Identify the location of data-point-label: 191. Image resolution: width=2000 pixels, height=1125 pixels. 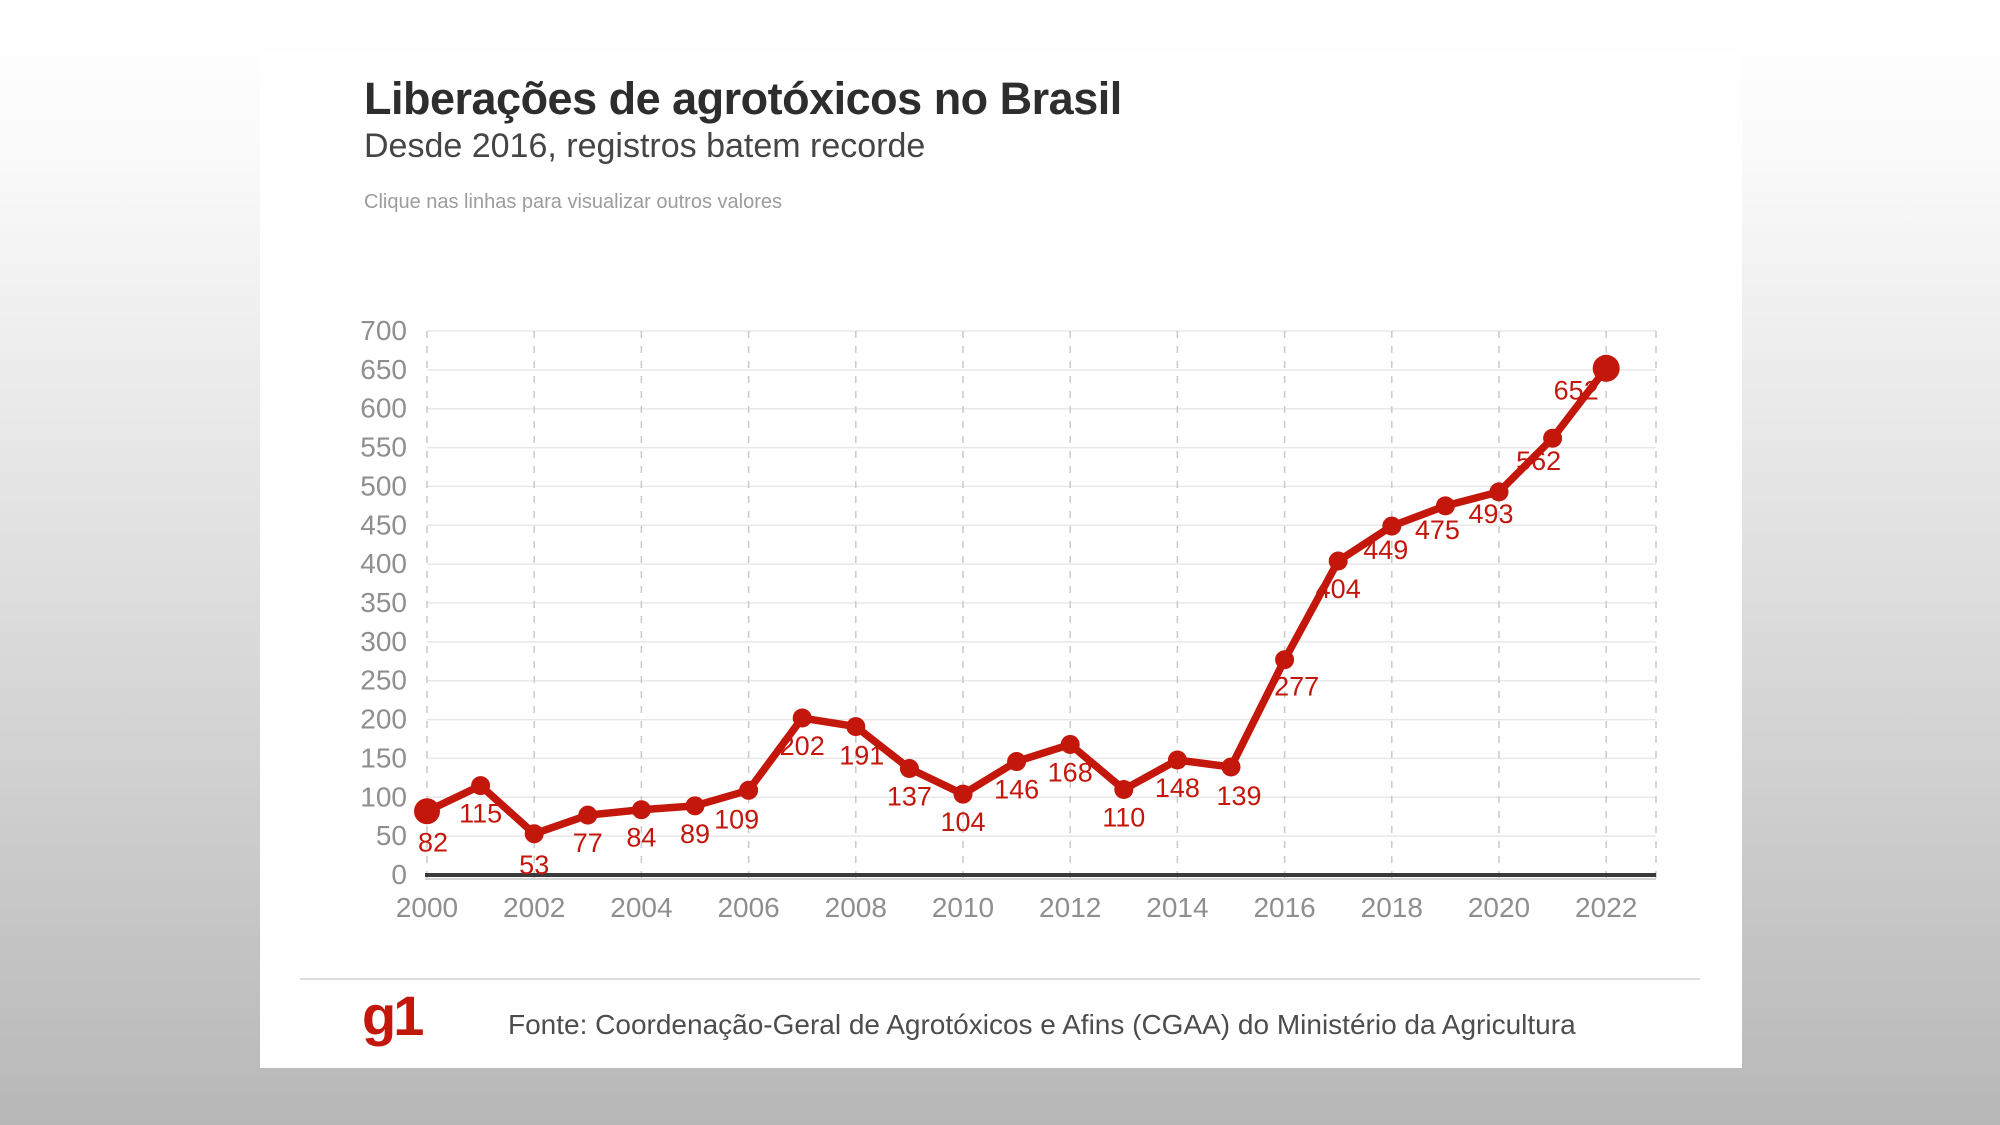
(861, 756).